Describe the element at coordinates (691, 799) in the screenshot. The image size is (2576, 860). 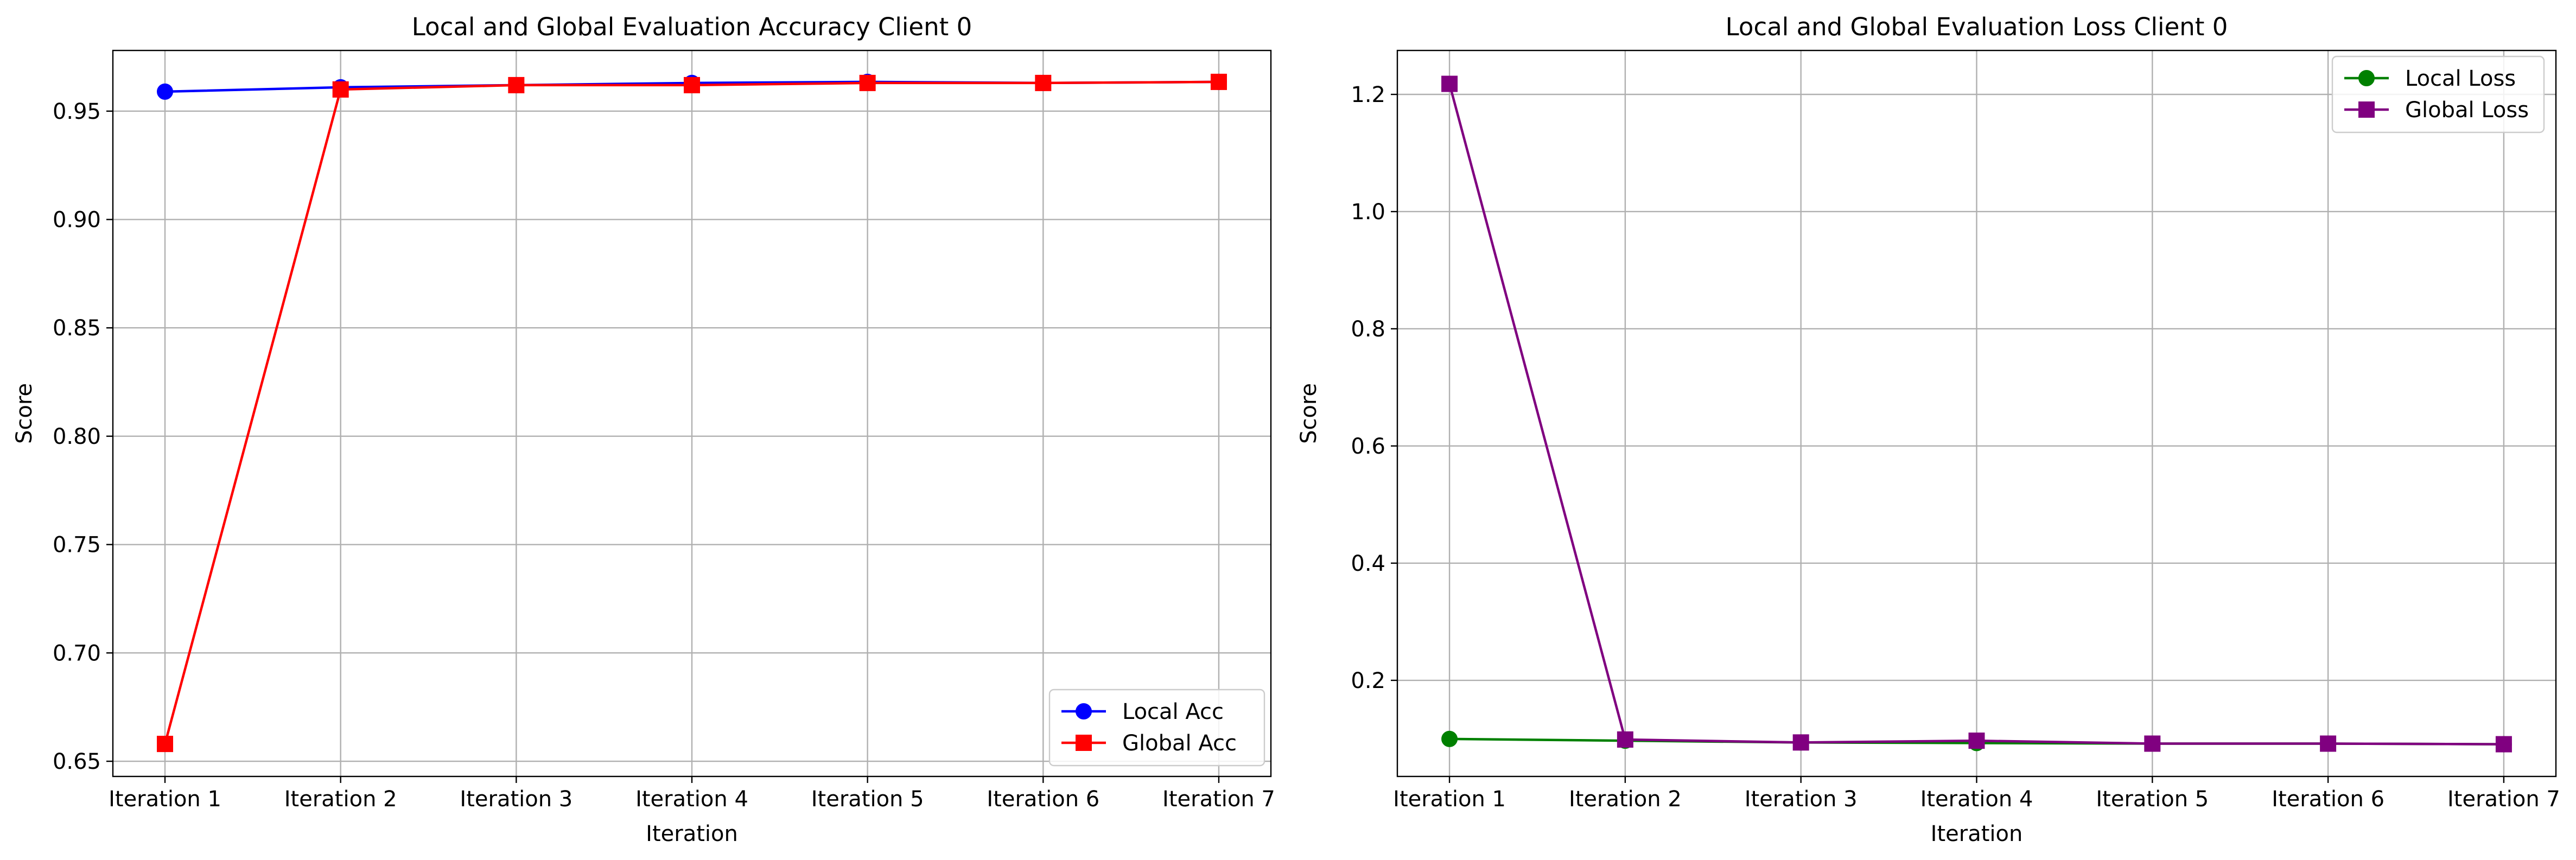
I see `chart-1-xtick-label-4: Iteration 4` at that location.